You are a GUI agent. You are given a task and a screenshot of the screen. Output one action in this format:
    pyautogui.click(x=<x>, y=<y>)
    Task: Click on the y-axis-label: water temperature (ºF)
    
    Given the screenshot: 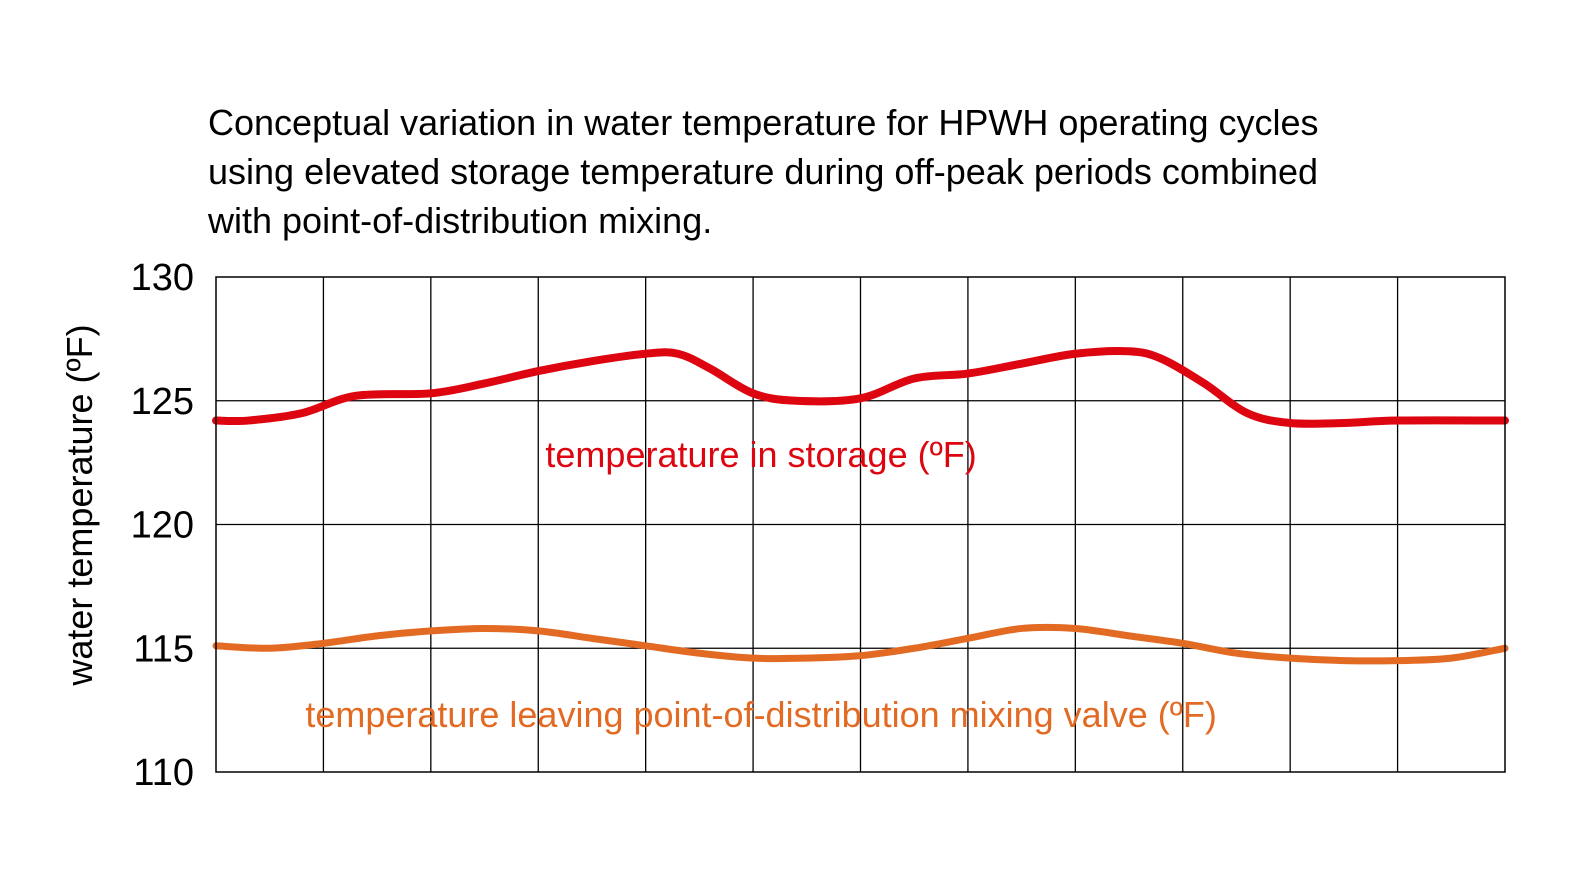 What is the action you would take?
    pyautogui.click(x=79, y=505)
    